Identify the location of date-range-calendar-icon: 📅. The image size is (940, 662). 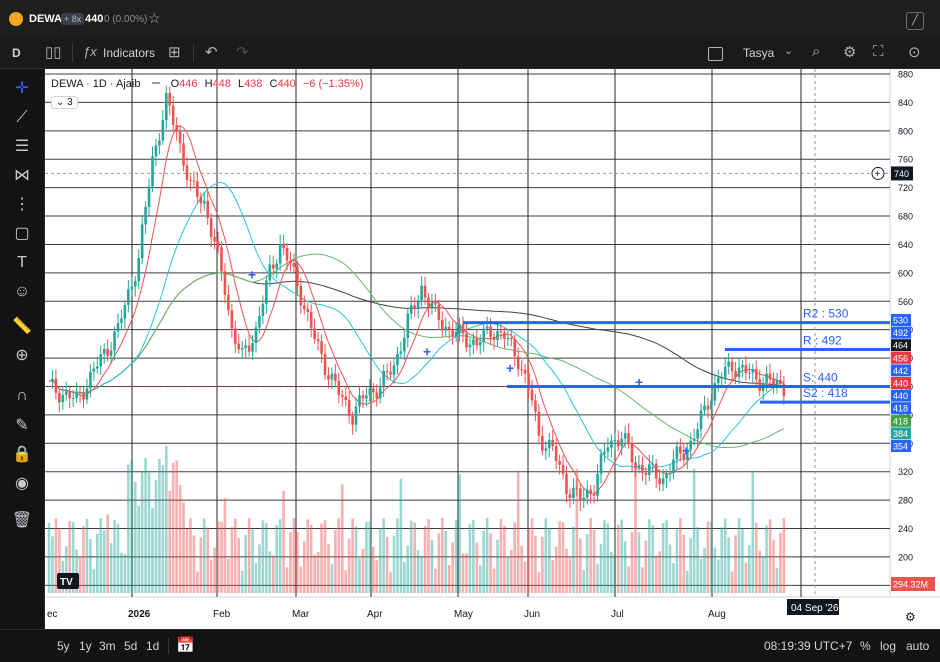
(185, 645).